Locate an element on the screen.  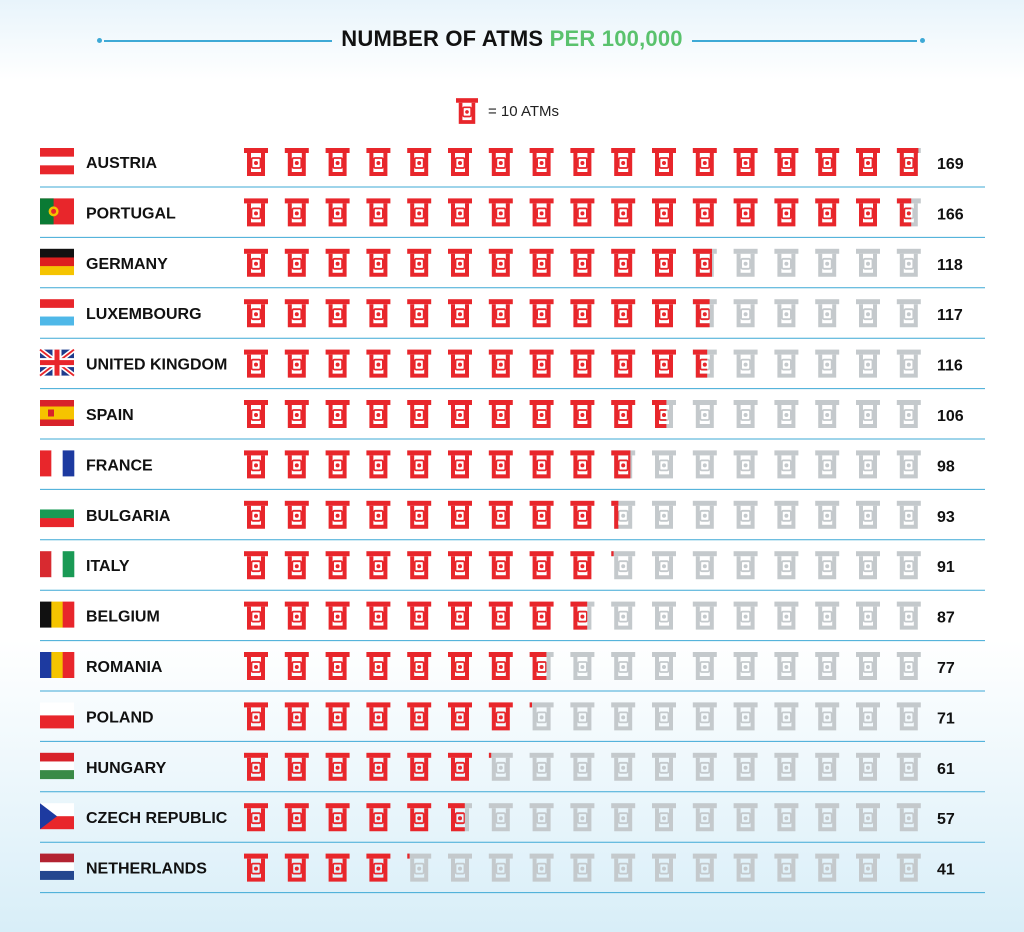
chart-row: PORTUGAL 166 is located at coordinates (512, 218).